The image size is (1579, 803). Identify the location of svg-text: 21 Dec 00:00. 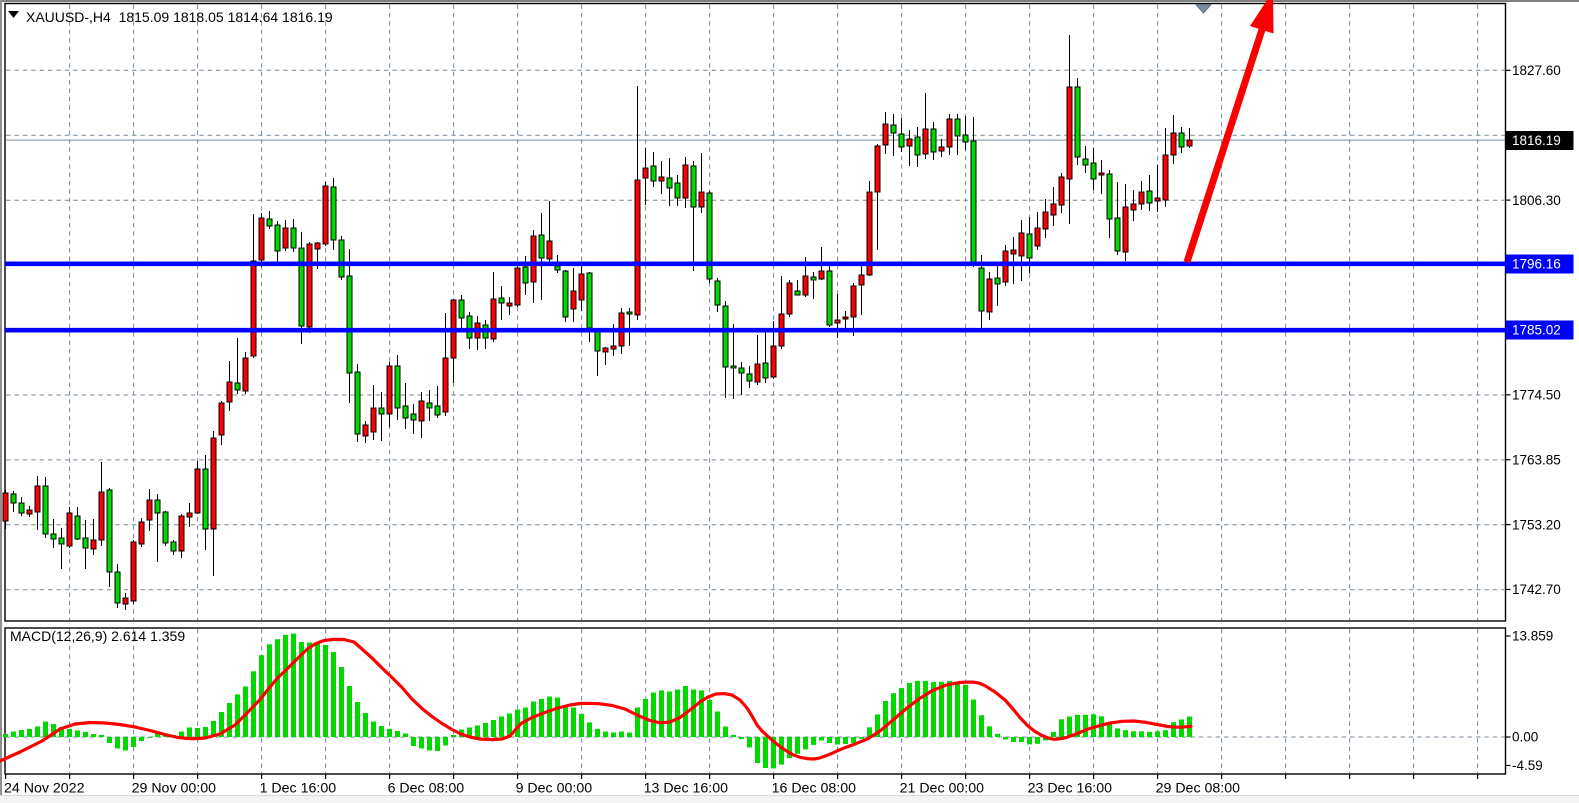
(942, 789).